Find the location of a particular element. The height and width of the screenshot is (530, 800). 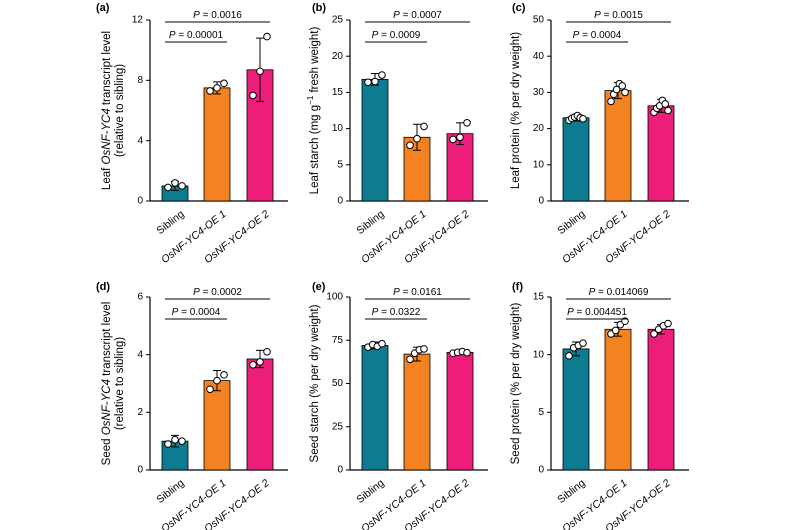

p-value: = 0.0016 is located at coordinates (221, 15).